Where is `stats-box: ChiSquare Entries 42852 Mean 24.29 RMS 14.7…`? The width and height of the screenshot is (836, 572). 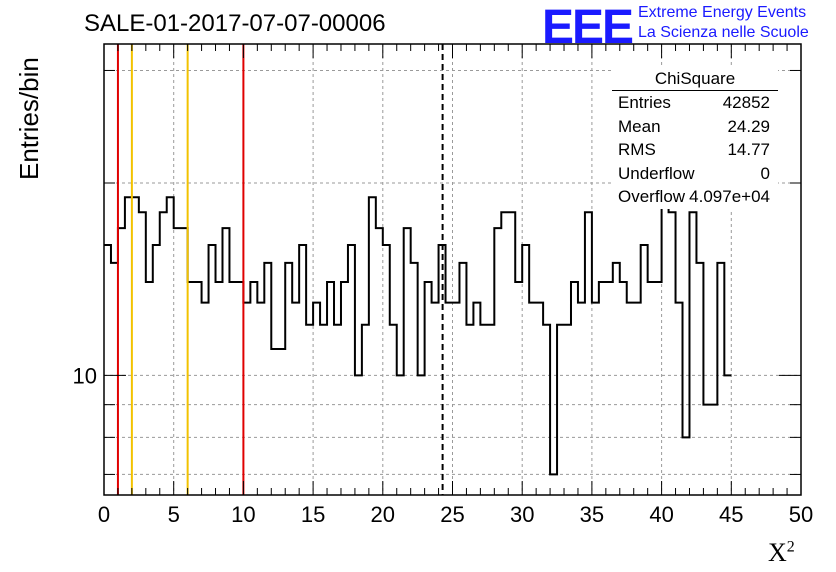 stats-box: ChiSquare Entries 42852 Mean 24.29 RMS 14.7… is located at coordinates (695, 138).